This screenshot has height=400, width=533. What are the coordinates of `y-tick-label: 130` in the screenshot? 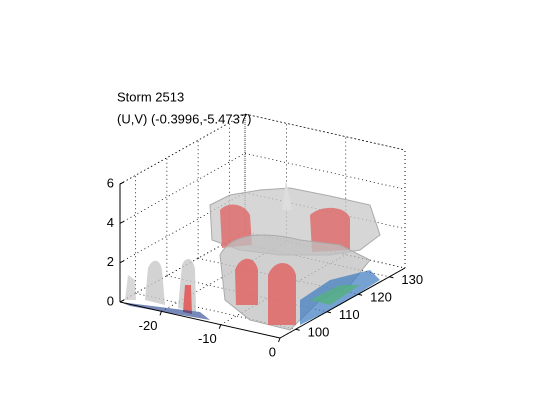 It's located at (412, 279).